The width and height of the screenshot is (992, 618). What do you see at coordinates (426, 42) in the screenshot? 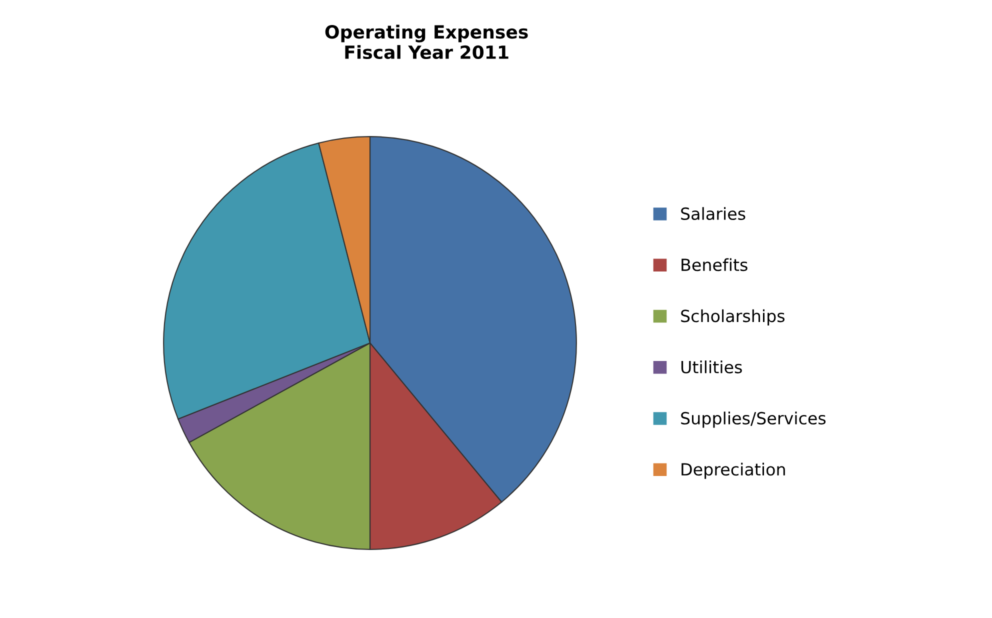
I see `chart-title: Operating Expenses Fiscal Year 2011` at bounding box center [426, 42].